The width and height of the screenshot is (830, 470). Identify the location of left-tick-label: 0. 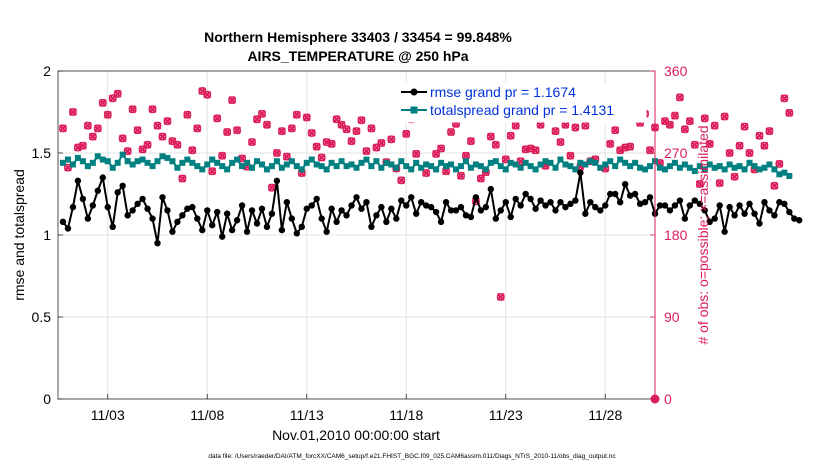
(47, 399).